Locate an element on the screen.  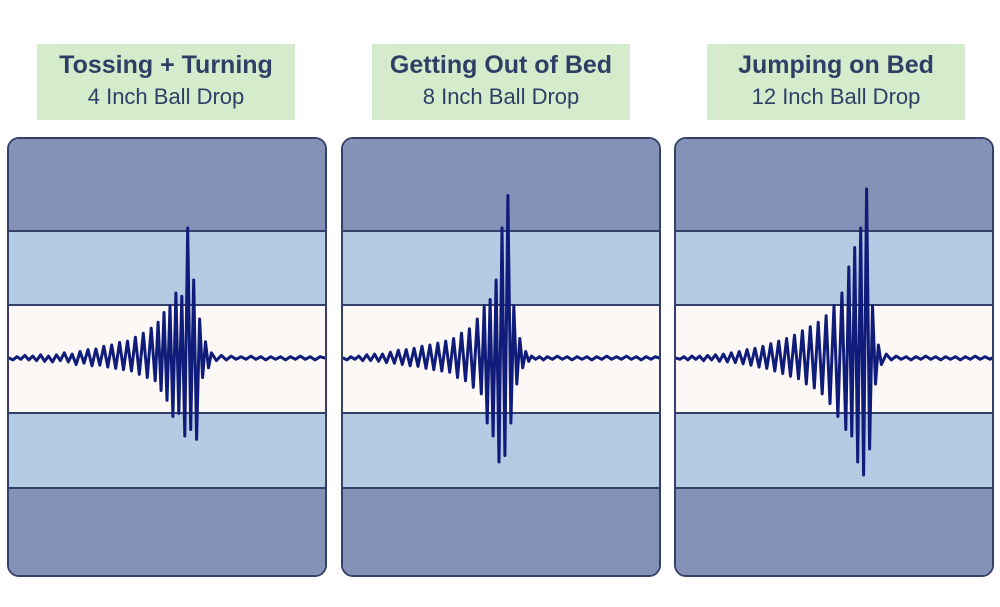
panel-heading: Jumping on Bed is located at coordinates (836, 65).